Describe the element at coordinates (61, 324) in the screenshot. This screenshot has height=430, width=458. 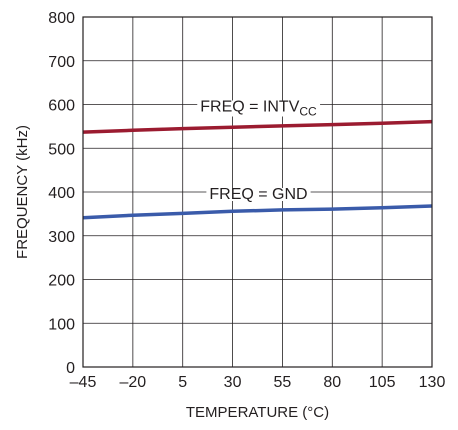
I see `y-tick-label: 100` at that location.